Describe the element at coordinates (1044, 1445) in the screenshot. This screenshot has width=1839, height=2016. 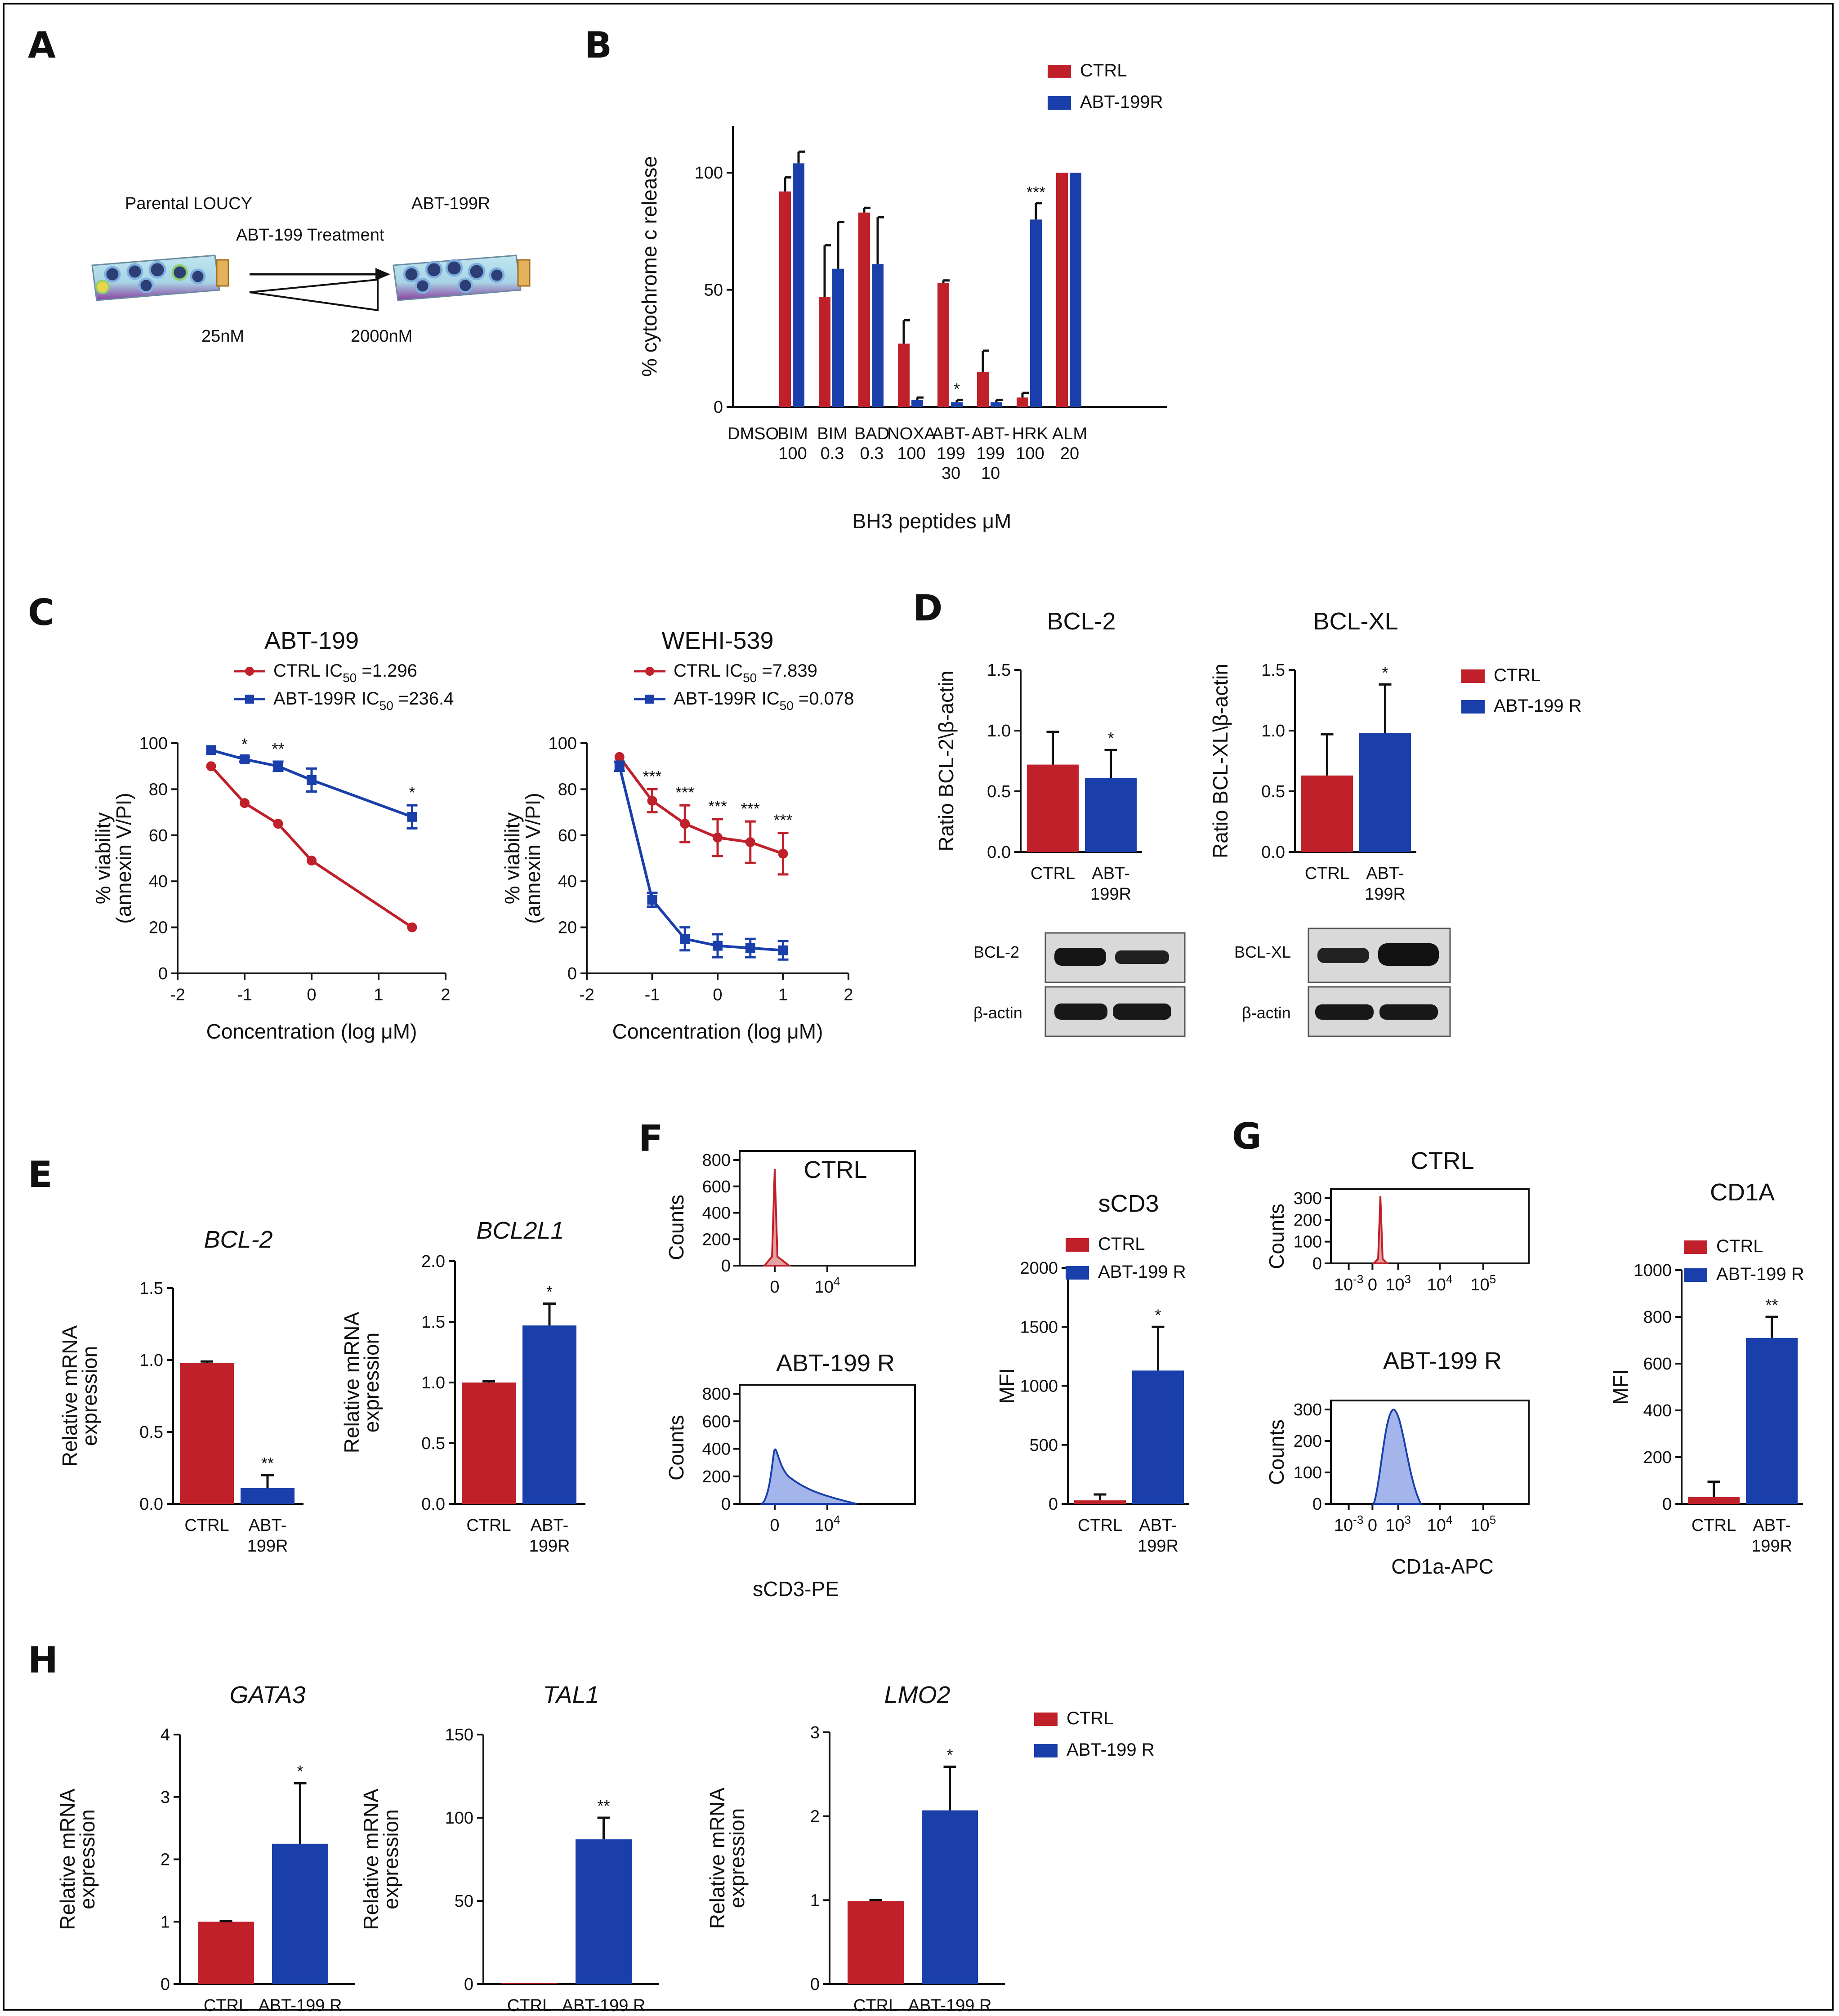
I see `F-ytick-label: 500` at that location.